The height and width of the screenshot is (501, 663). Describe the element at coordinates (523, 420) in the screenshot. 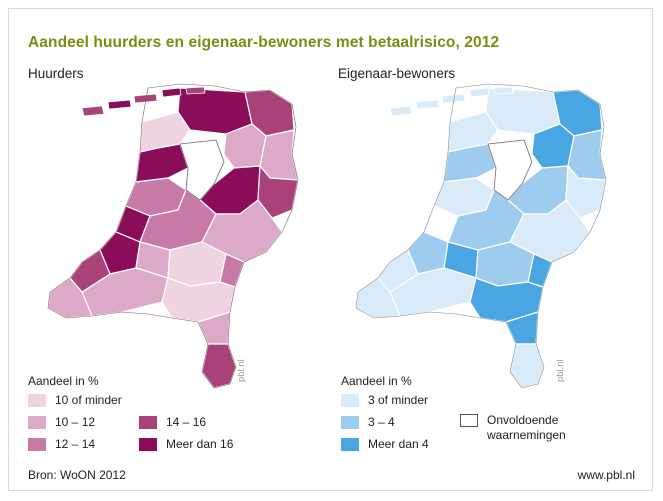

I see `legend-label-no-data-1: Onvoldoende` at that location.